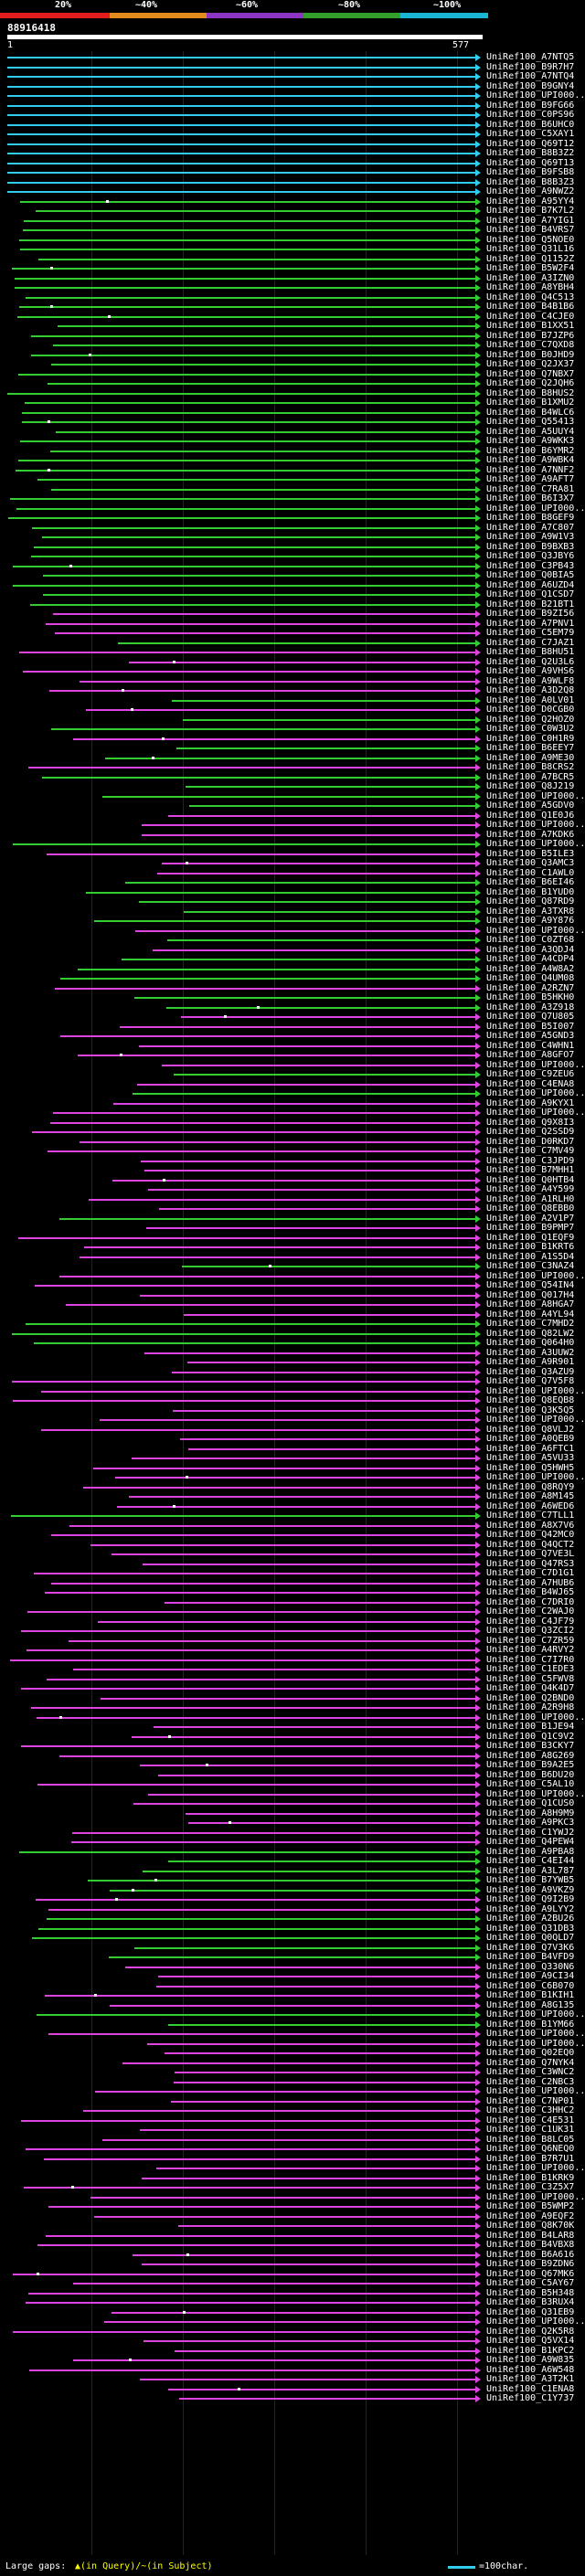  What do you see at coordinates (293, 652) in the screenshot?
I see `hit-row: UniRef100_B8HU51` at bounding box center [293, 652].